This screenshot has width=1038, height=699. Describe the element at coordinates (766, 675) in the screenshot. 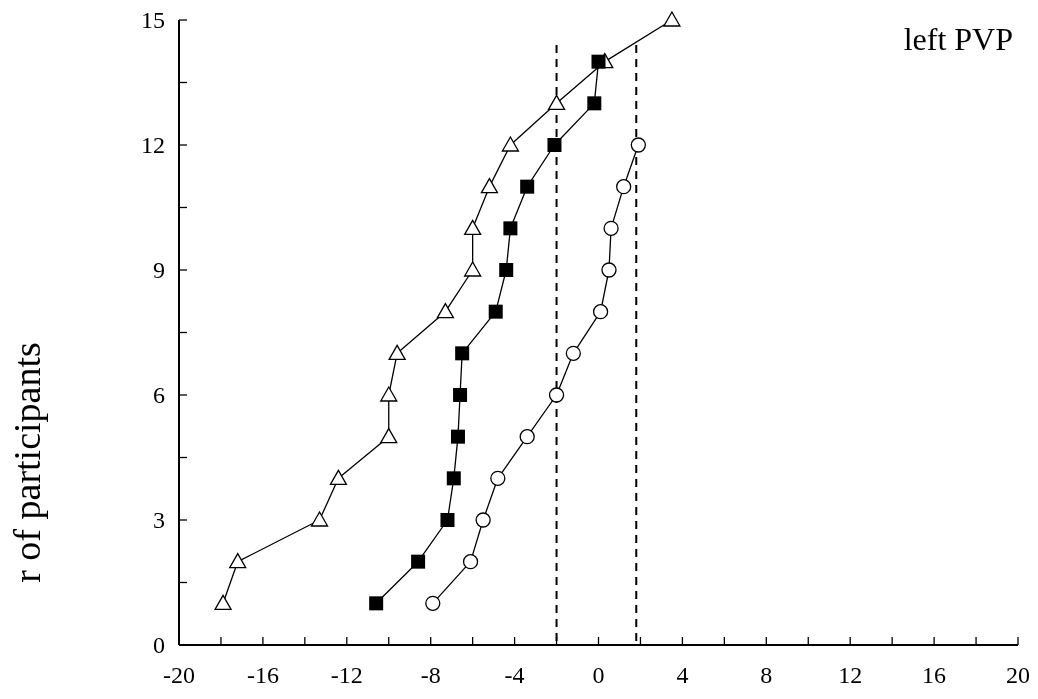

I see `x-tick-label: 8` at that location.